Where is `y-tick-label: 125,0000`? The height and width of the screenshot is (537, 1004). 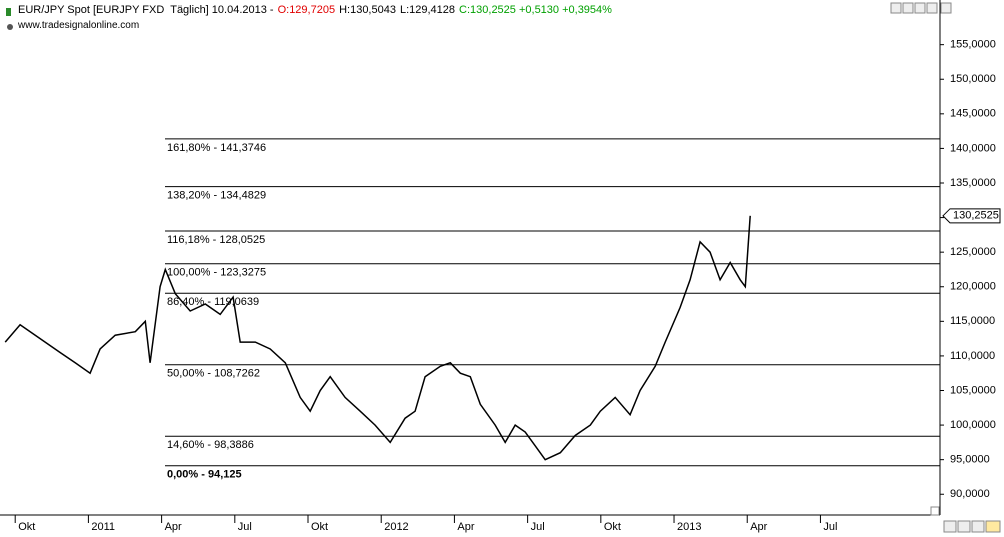 y-tick-label: 125,0000 is located at coordinates (973, 252).